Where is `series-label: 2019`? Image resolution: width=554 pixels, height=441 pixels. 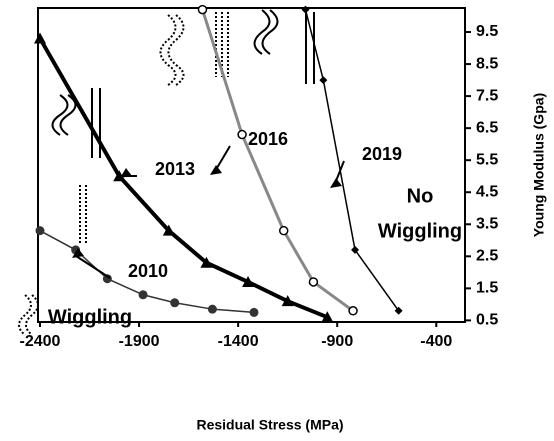
series-label: 2019 is located at coordinates (382, 154).